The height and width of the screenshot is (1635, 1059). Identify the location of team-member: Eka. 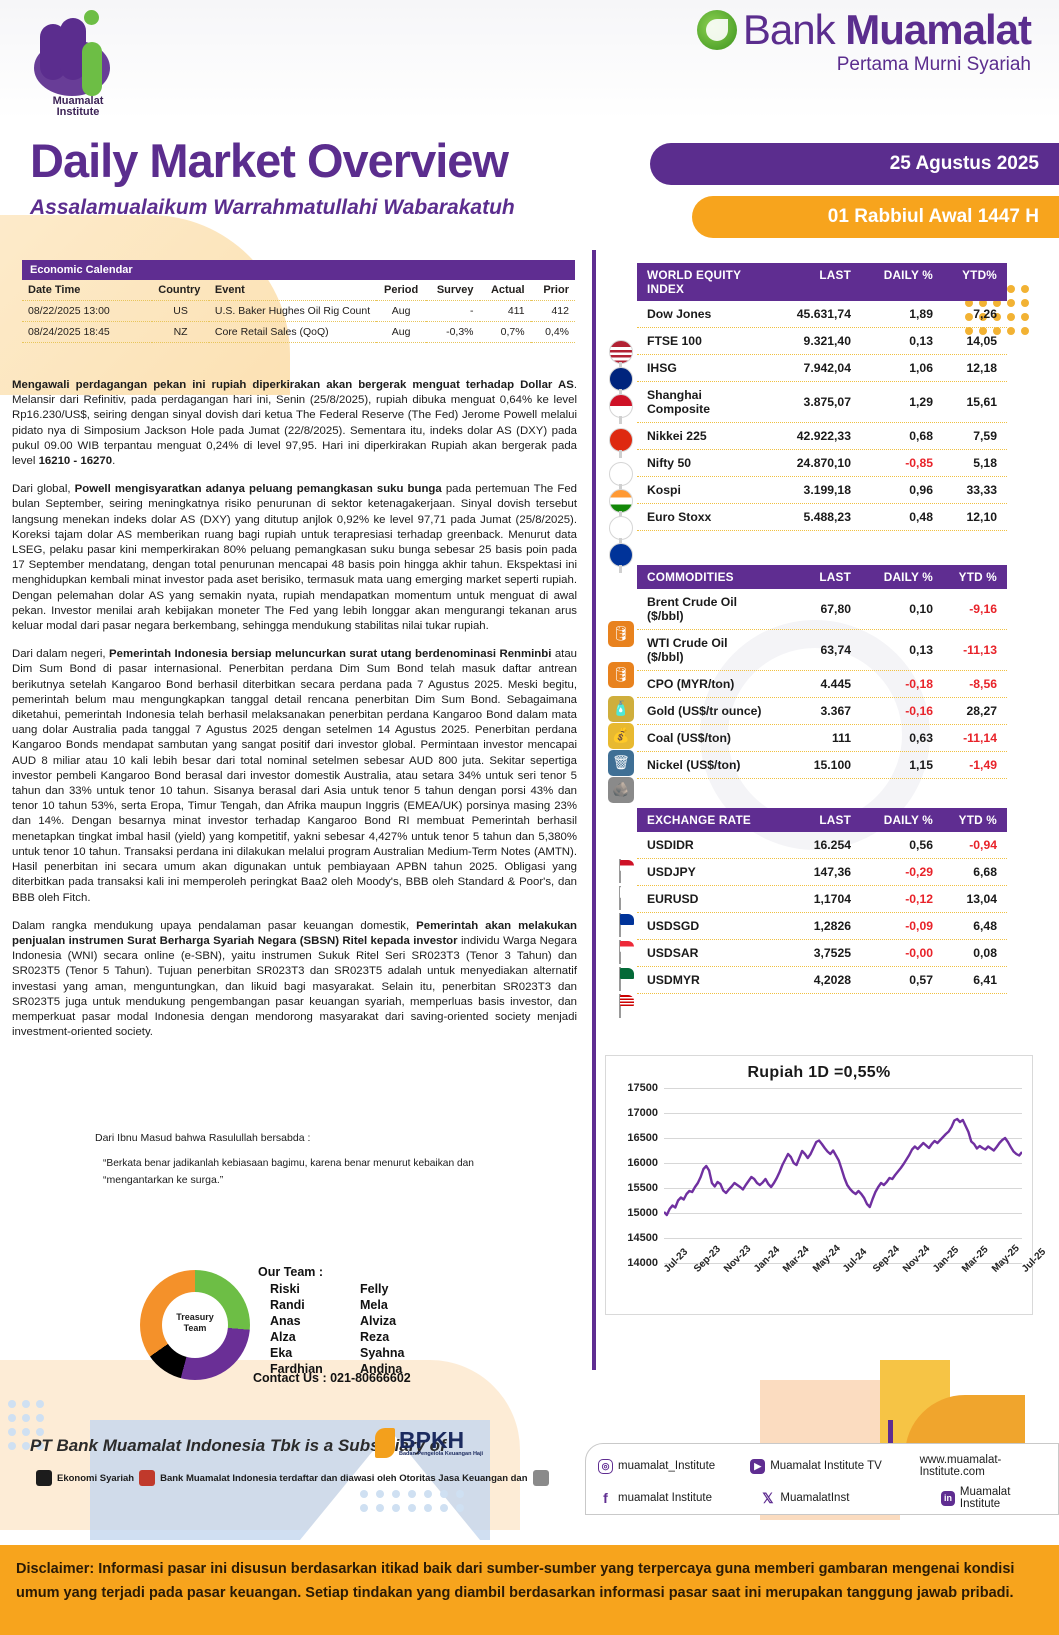
(281, 1353).